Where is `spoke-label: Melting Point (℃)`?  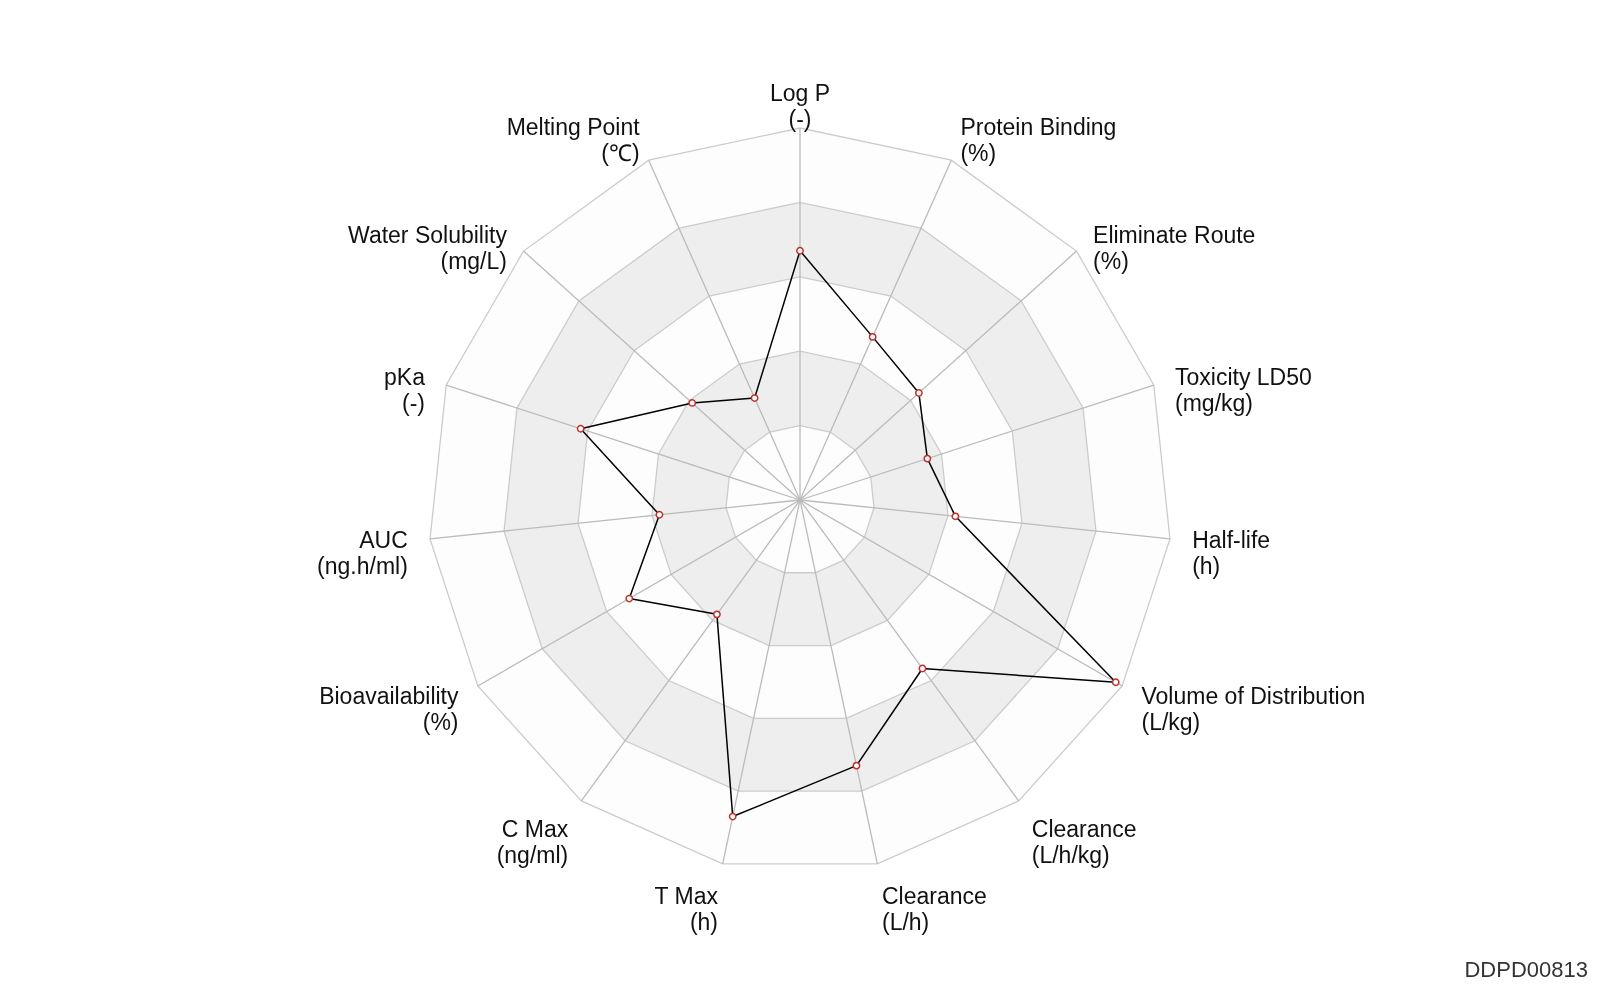
spoke-label: Melting Point (℃) is located at coordinates (573, 139).